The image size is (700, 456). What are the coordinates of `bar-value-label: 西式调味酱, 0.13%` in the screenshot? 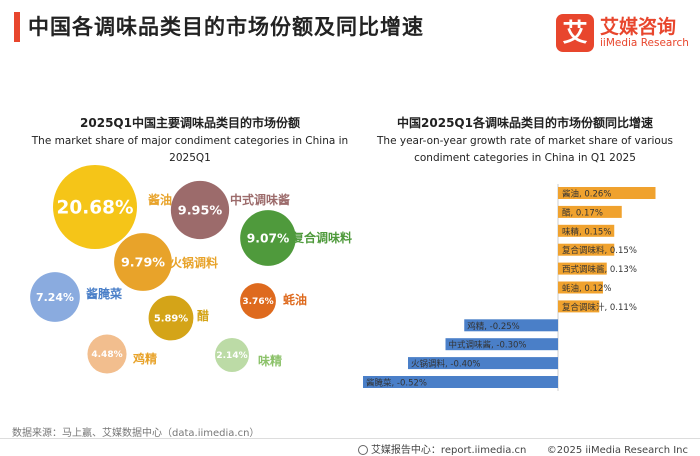 It's located at (599, 269).